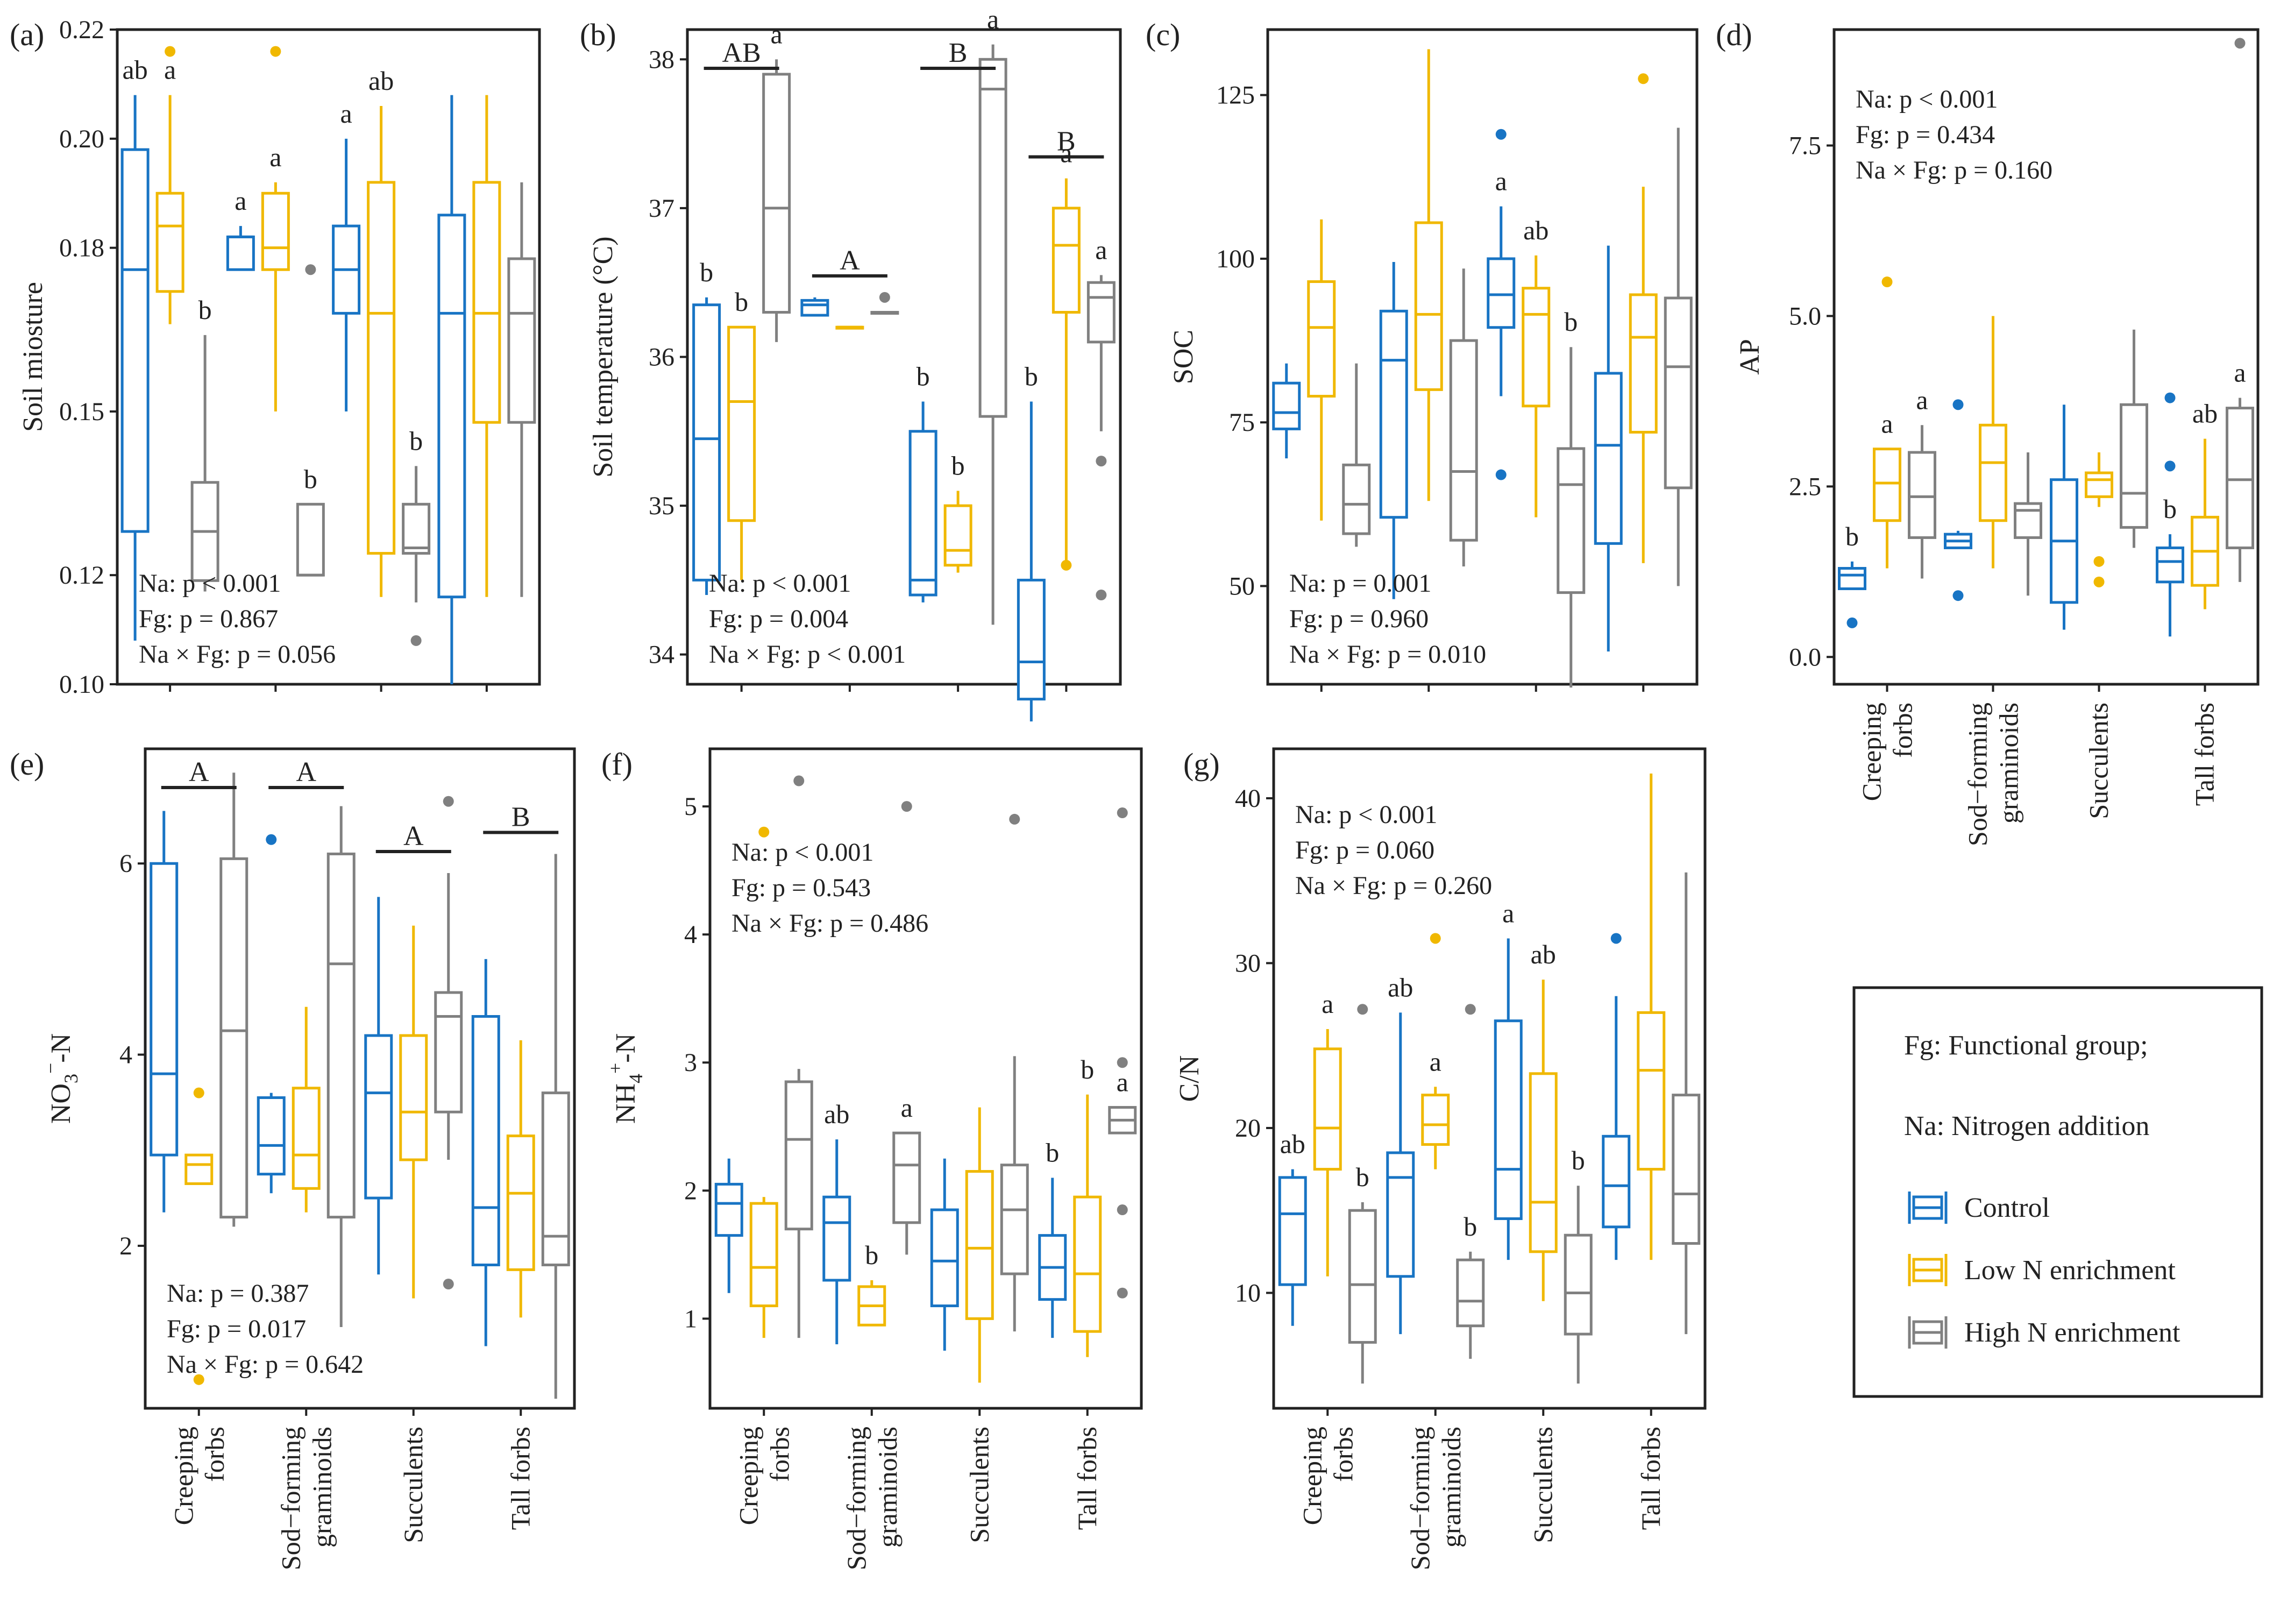 Image resolution: width=2273 pixels, height=1624 pixels. Describe the element at coordinates (1201, 765) in the screenshot. I see `panel-label-g: (g)` at that location.